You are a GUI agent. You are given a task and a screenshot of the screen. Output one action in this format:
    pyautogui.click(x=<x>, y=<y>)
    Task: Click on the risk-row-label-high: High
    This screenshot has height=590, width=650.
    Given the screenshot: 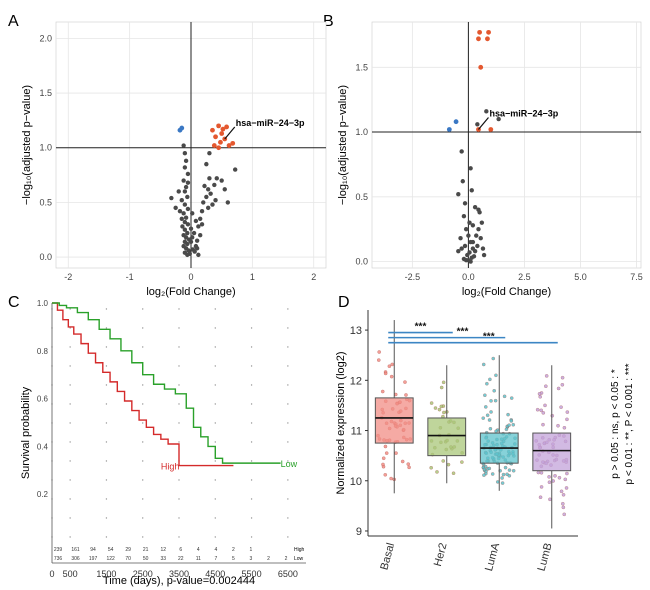 What is the action you would take?
    pyautogui.click(x=299, y=550)
    